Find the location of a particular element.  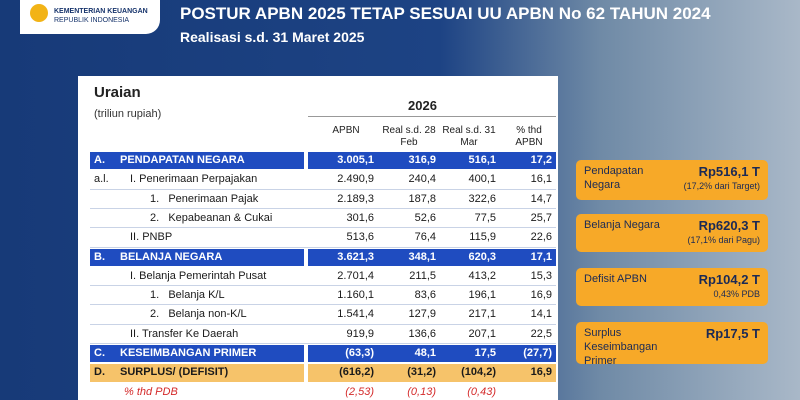

logo-emblem is located at coordinates (39, 13).